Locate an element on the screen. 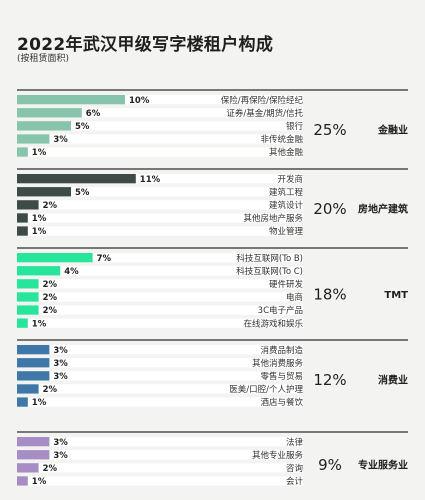 The image size is (425, 500). group-name: TMT is located at coordinates (396, 295).